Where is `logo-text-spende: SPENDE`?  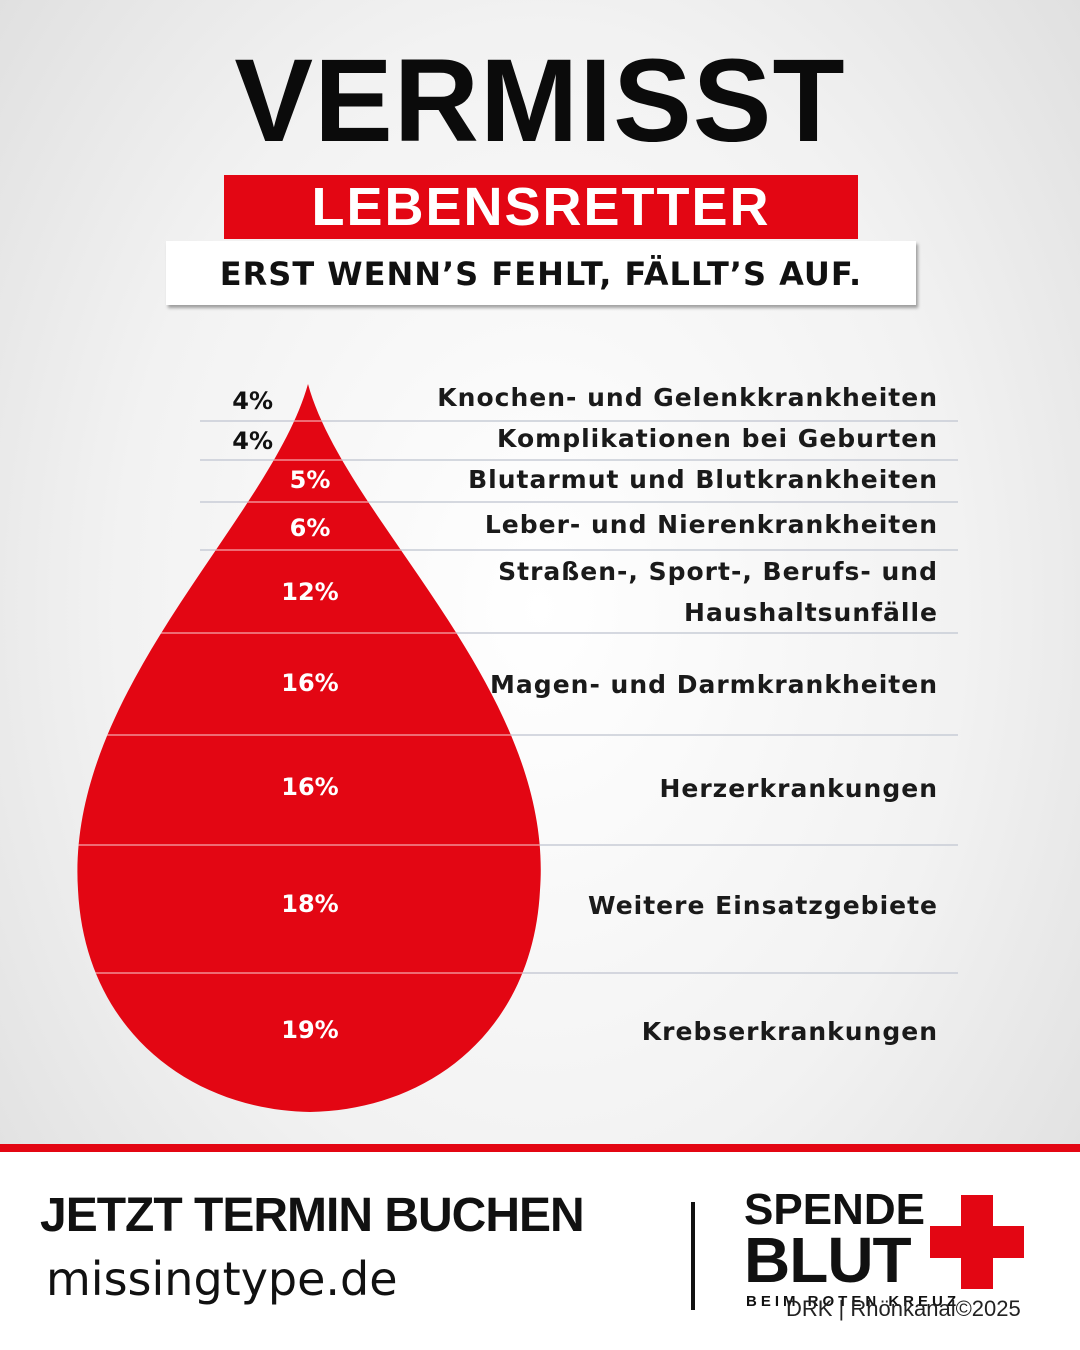
logo-text-spende: SPENDE is located at coordinates (834, 1209).